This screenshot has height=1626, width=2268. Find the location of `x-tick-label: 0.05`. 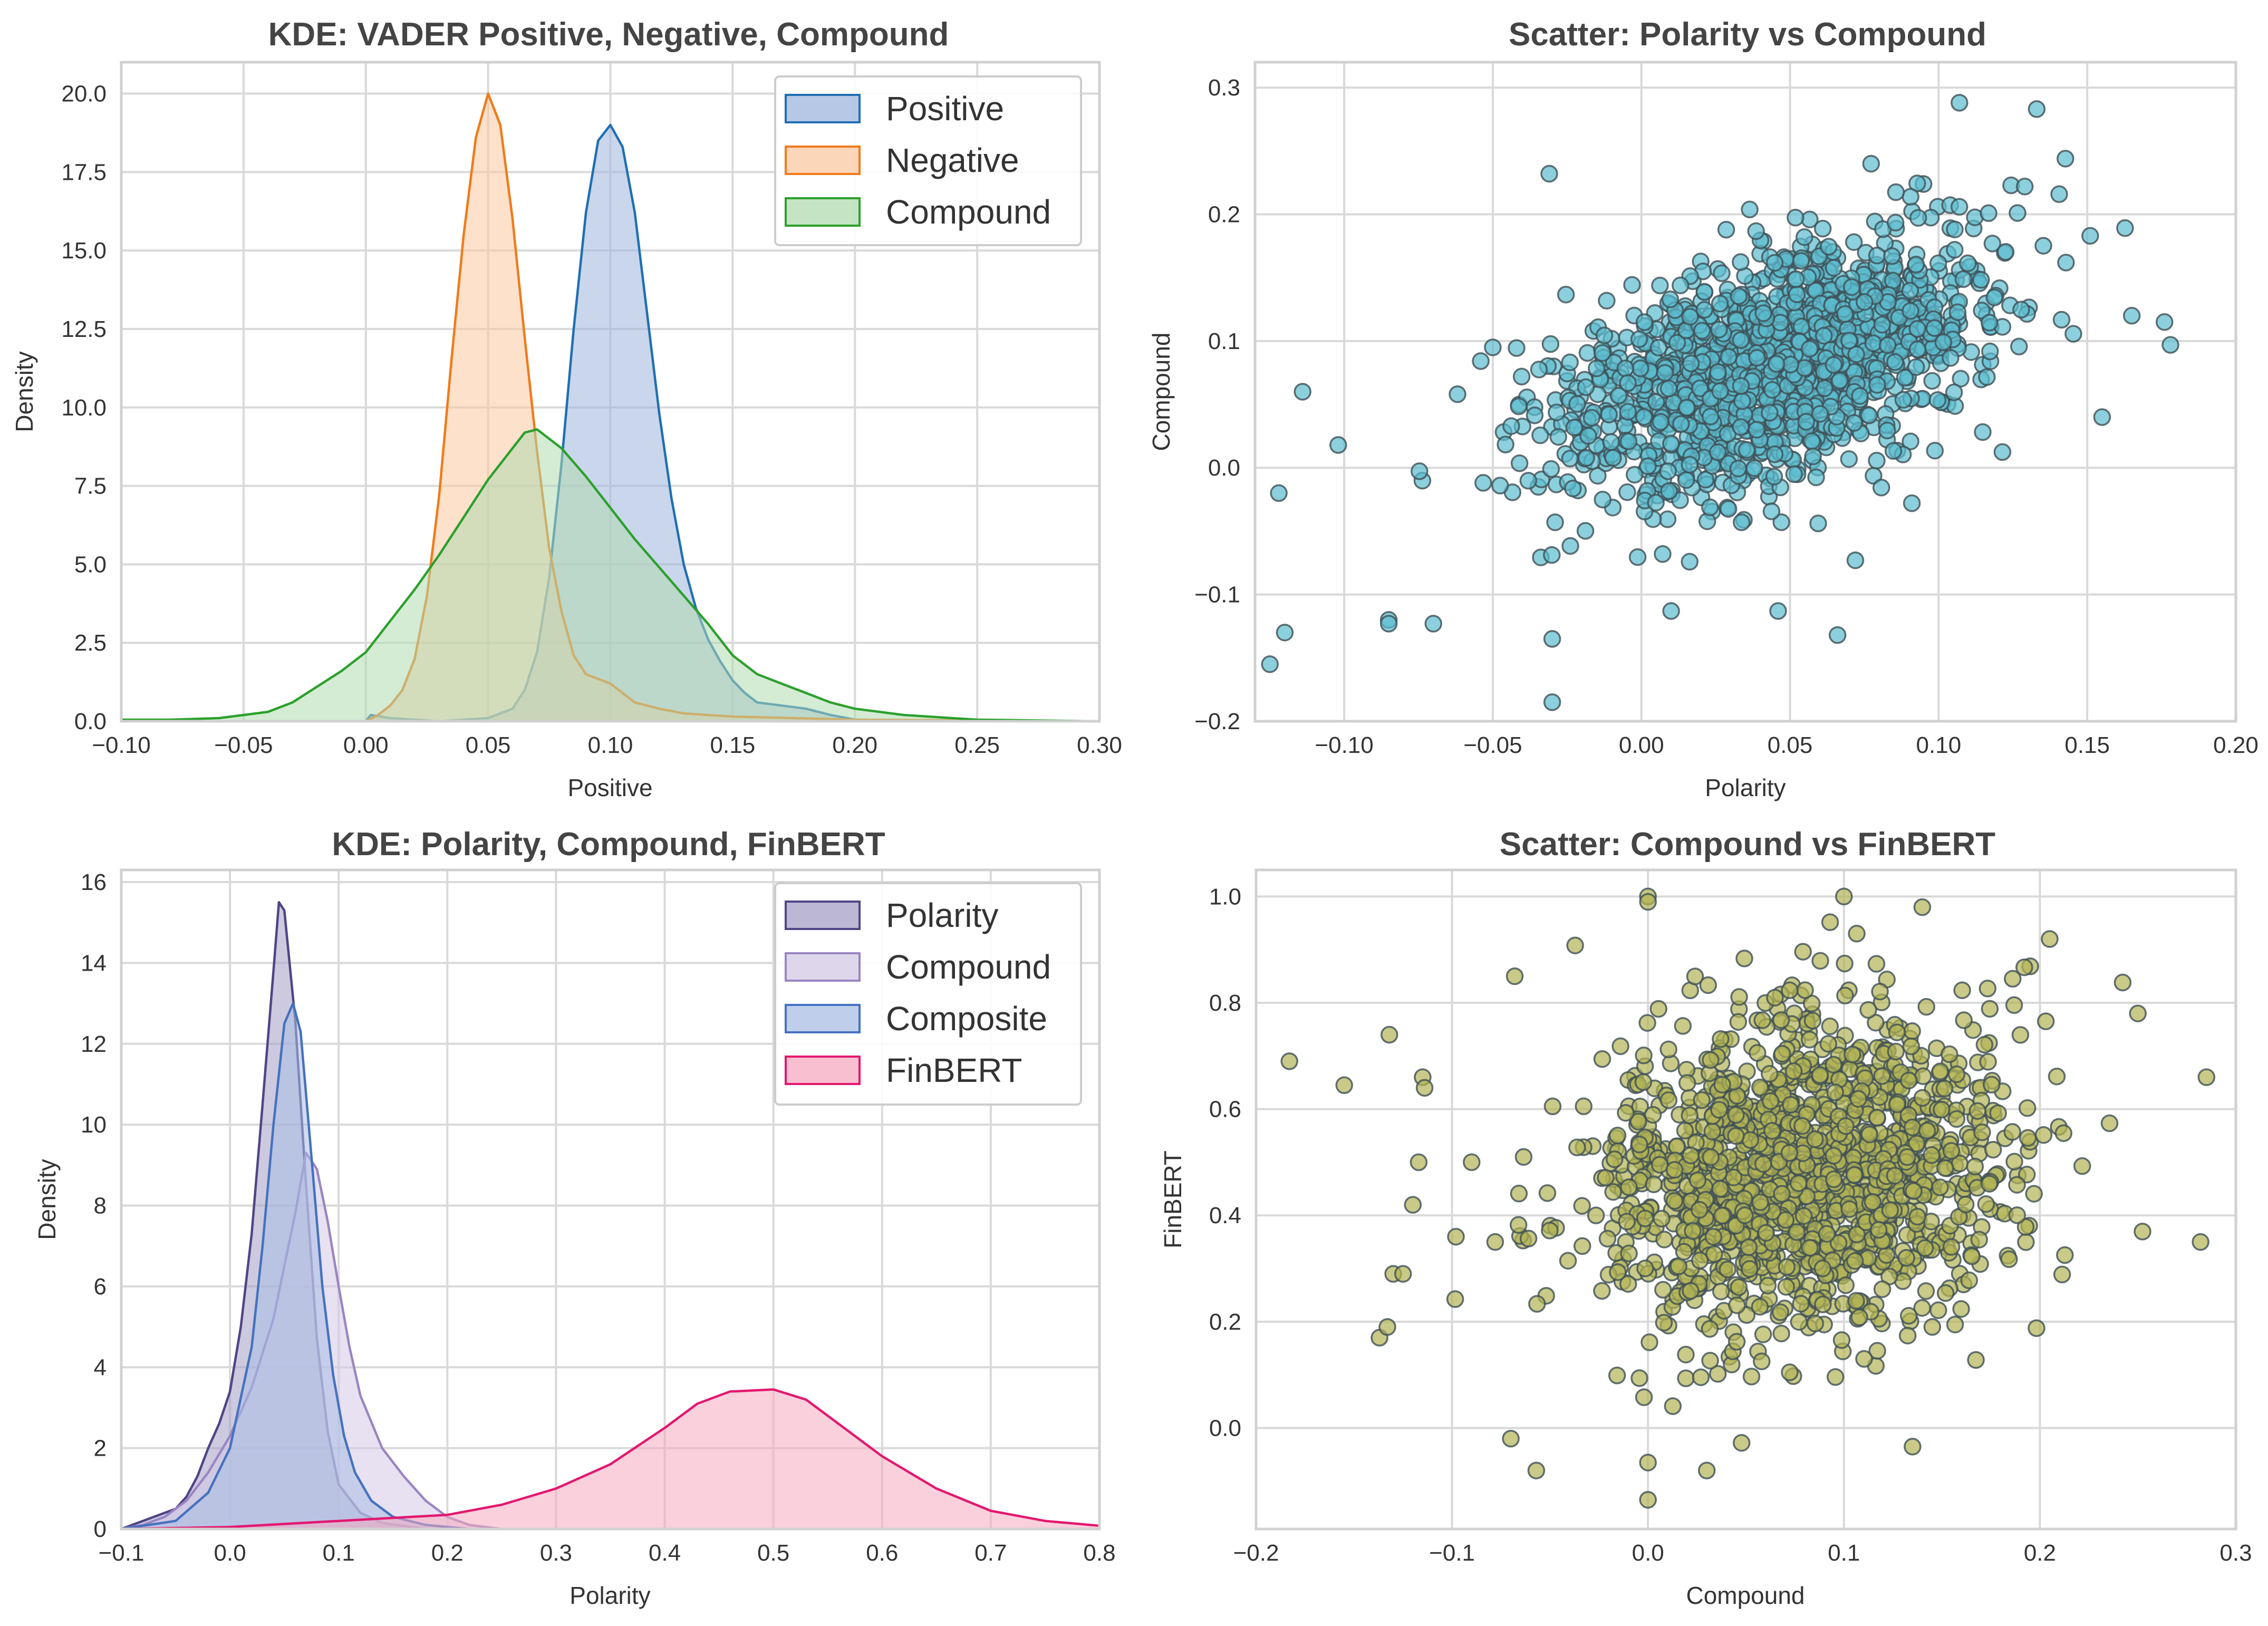

x-tick-label: 0.05 is located at coordinates (489, 745).